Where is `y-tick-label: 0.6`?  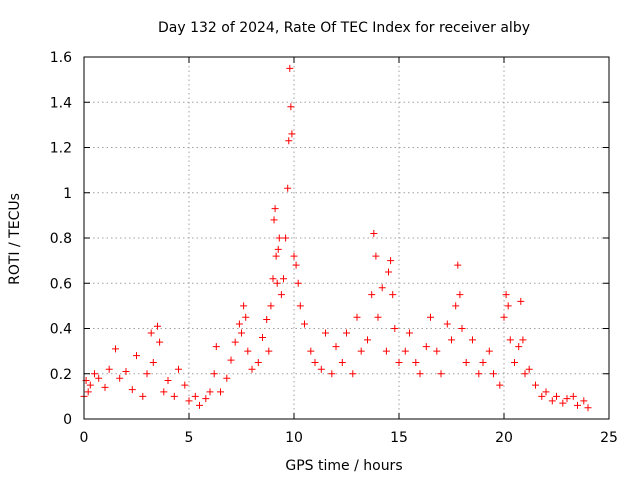
y-tick-label: 0.6 is located at coordinates (61, 284).